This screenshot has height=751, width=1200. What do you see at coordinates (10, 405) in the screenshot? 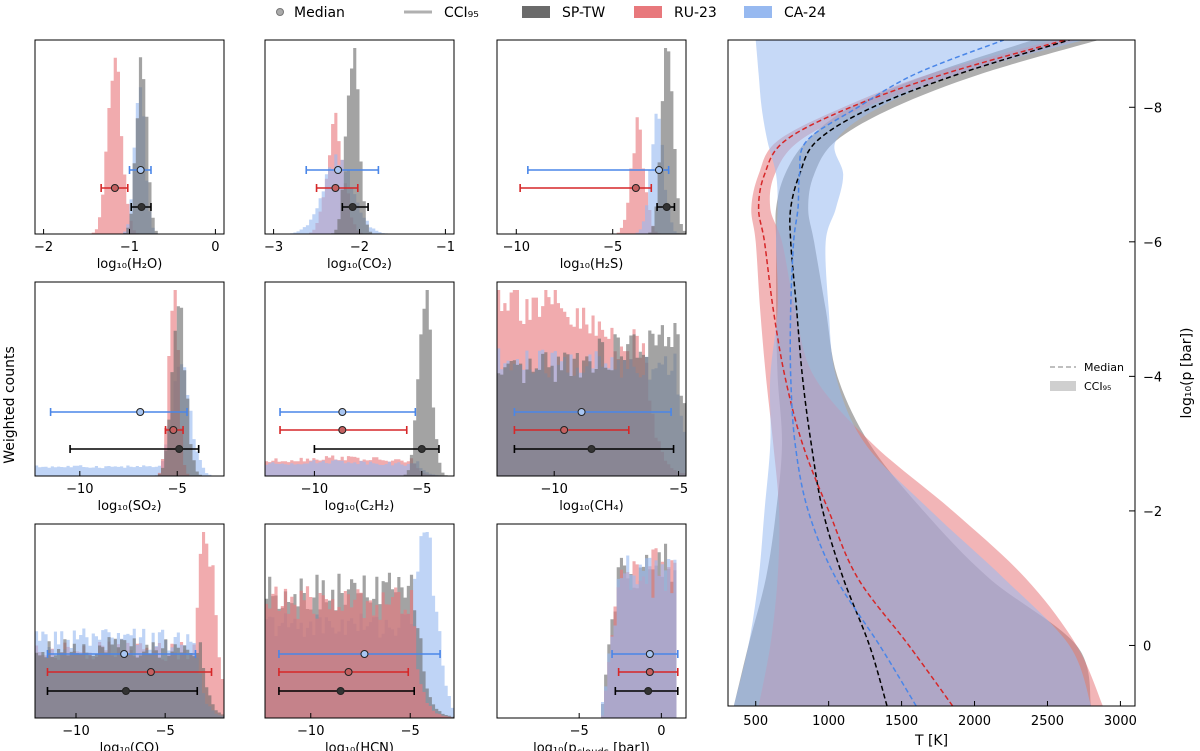
I see `shared-y-label: Weighted counts` at bounding box center [10, 405].